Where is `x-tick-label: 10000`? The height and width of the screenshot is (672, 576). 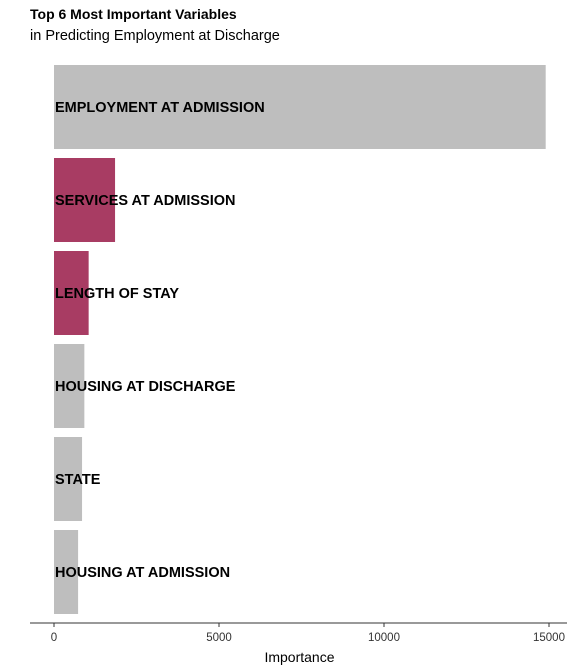 x-tick-label: 10000 is located at coordinates (384, 638).